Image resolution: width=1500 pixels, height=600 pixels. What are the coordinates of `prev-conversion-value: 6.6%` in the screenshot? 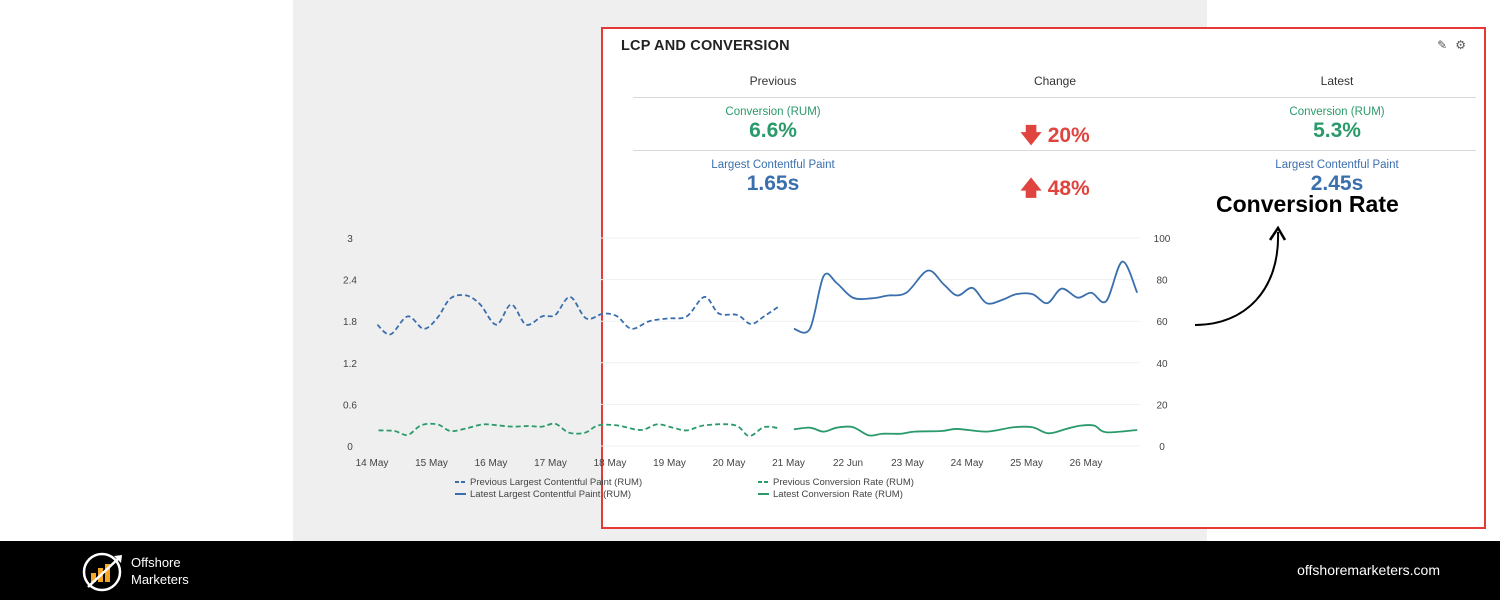 It's located at (773, 130).